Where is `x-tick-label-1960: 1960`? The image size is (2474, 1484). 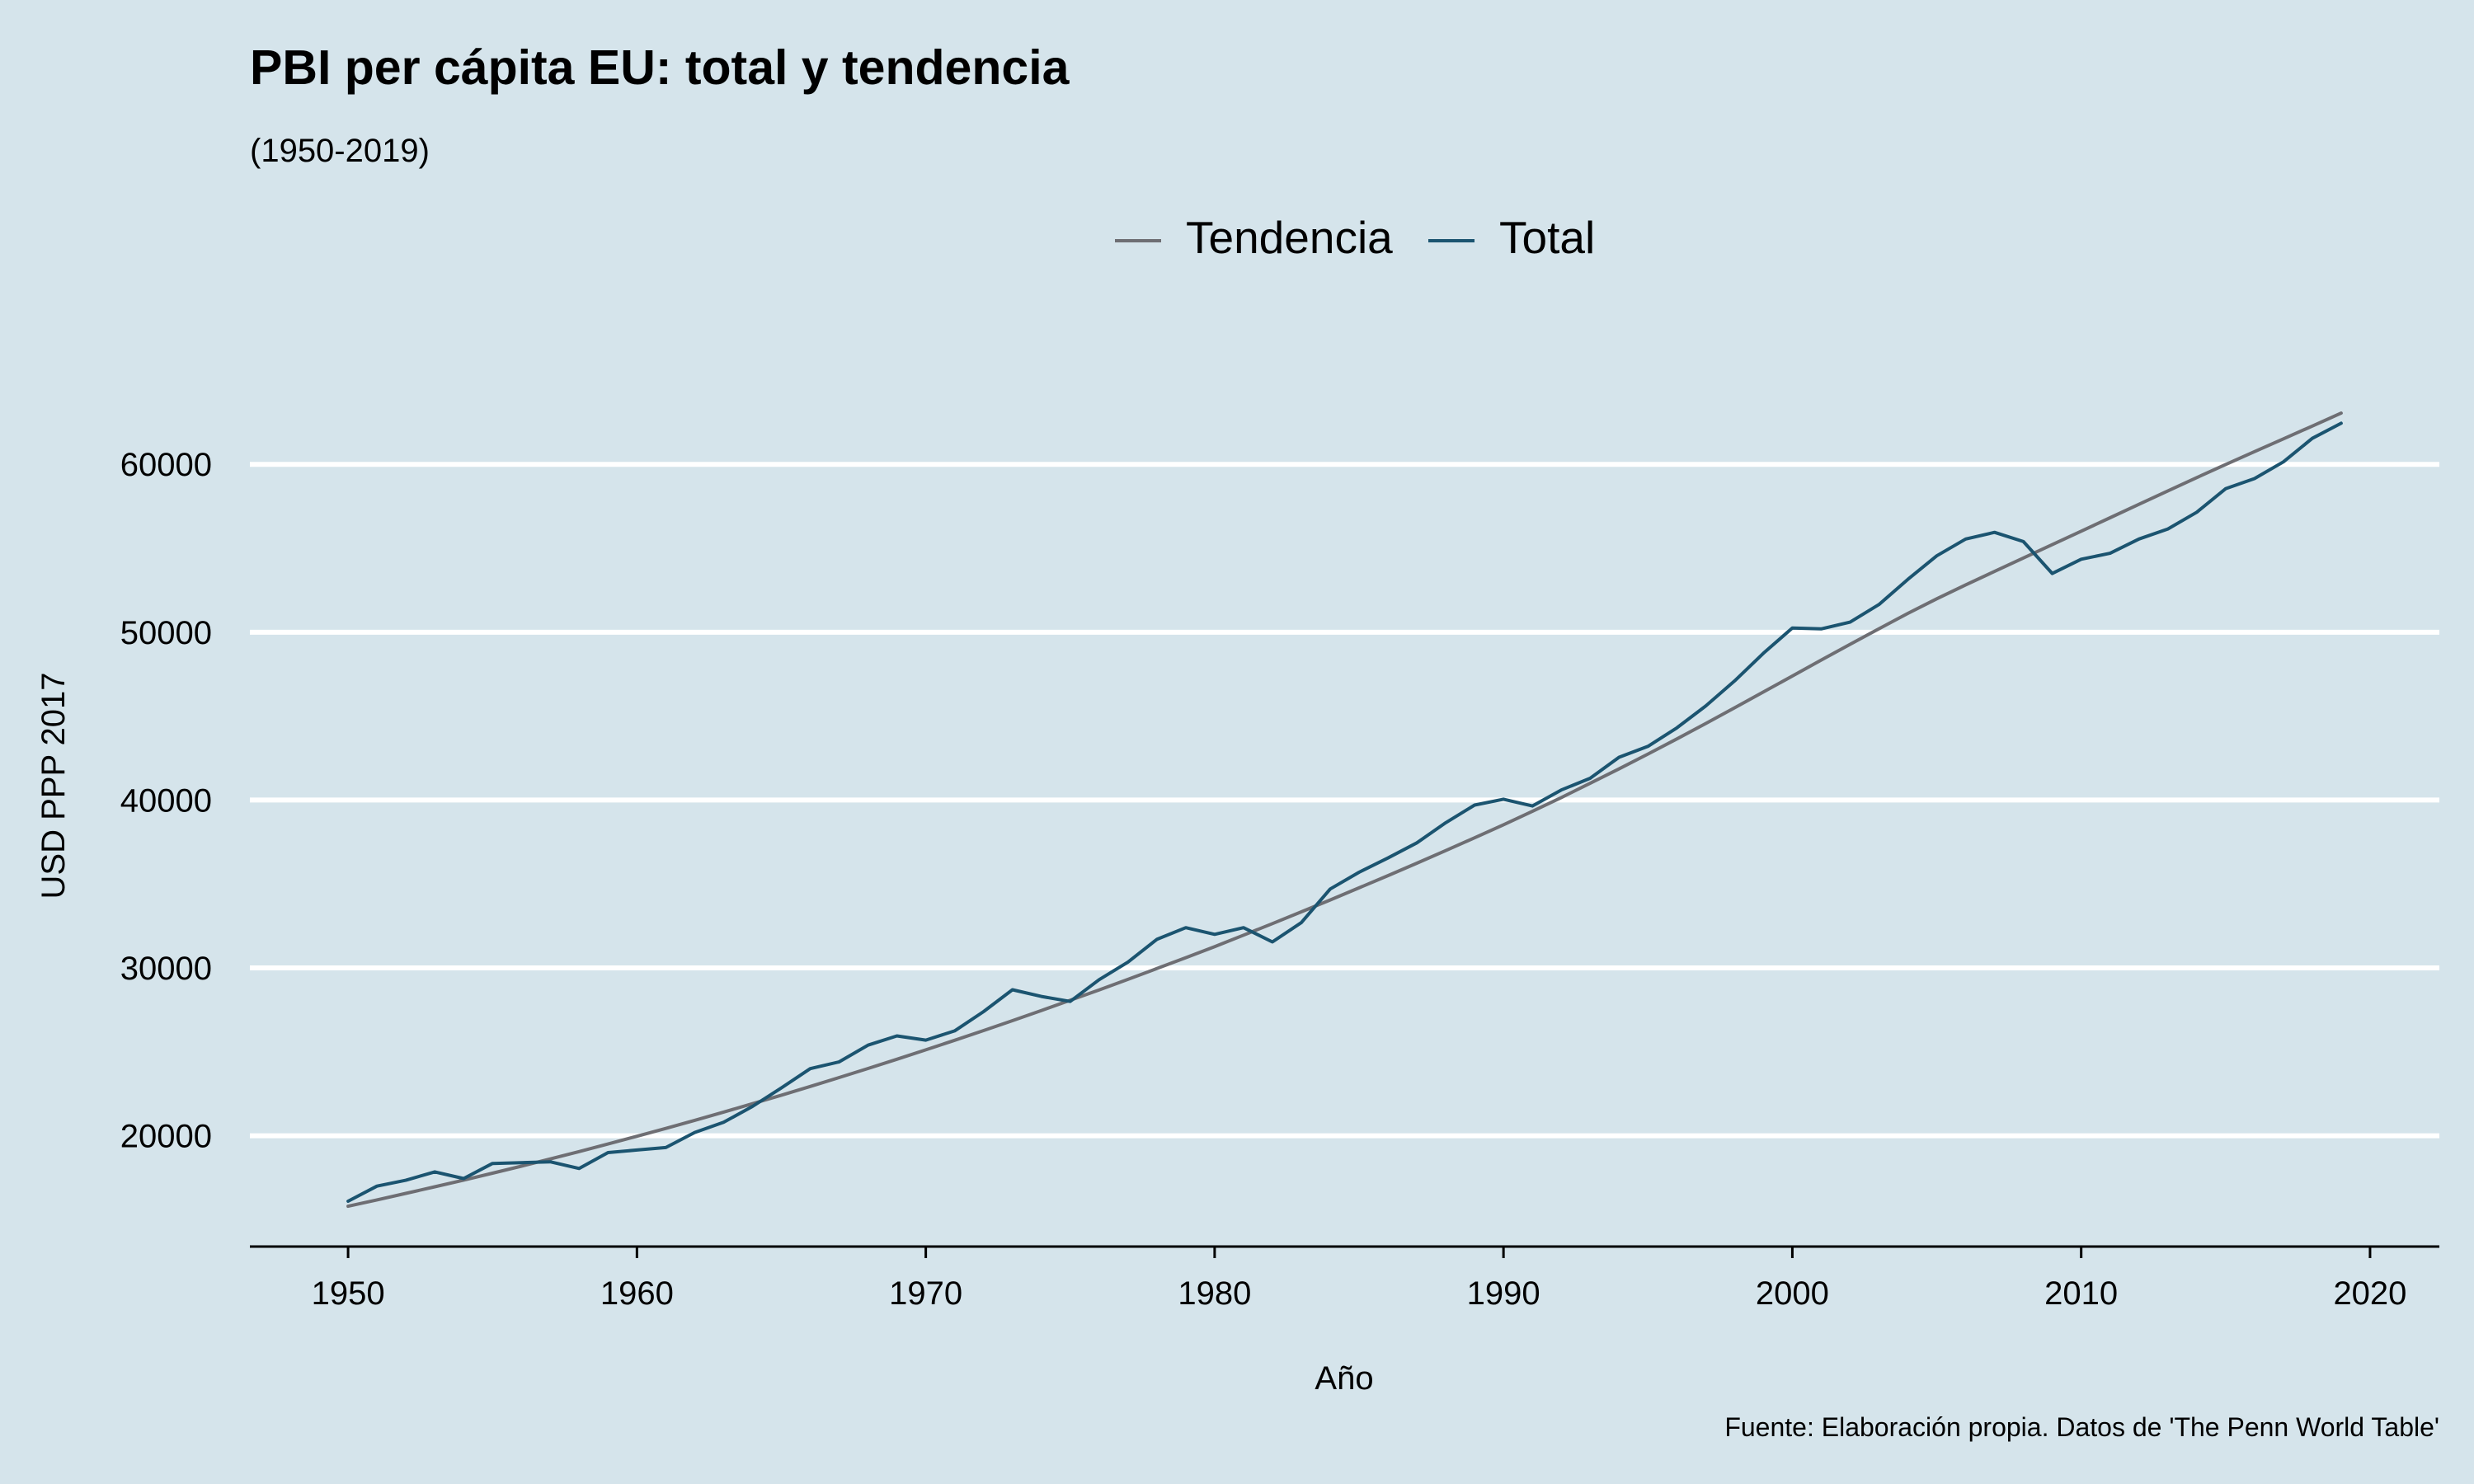 x-tick-label-1960: 1960 is located at coordinates (637, 1293).